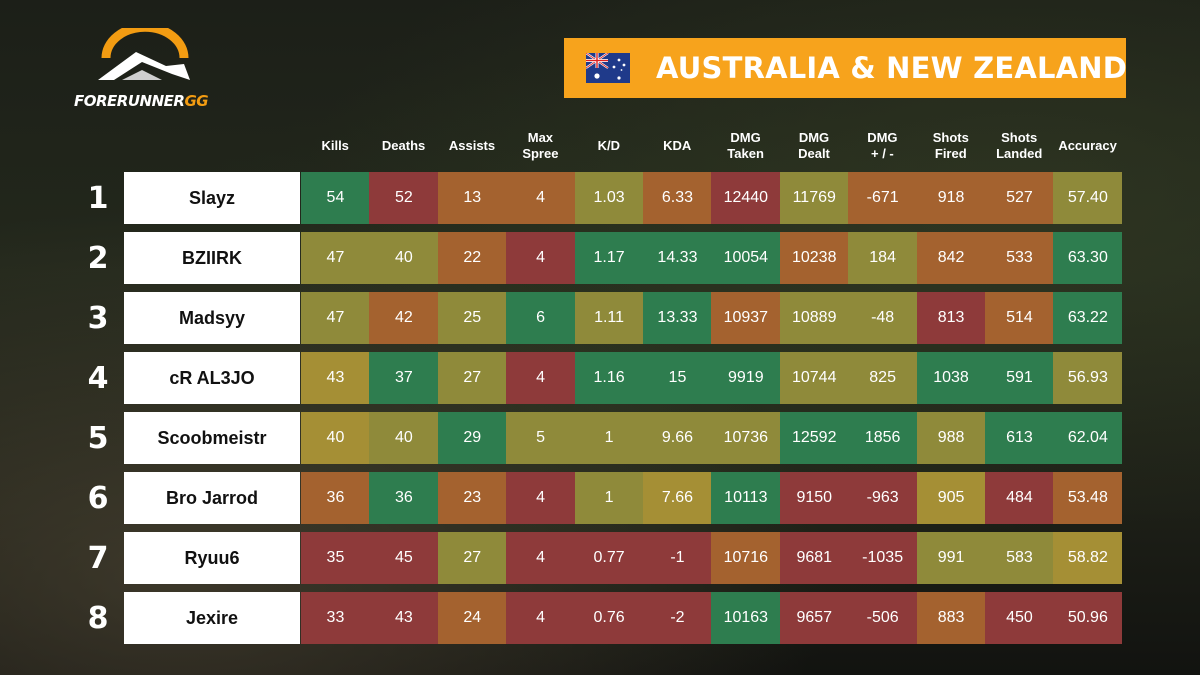  What do you see at coordinates (1088, 558) in the screenshot?
I see `stat-cell-accuracy: 58.82` at bounding box center [1088, 558].